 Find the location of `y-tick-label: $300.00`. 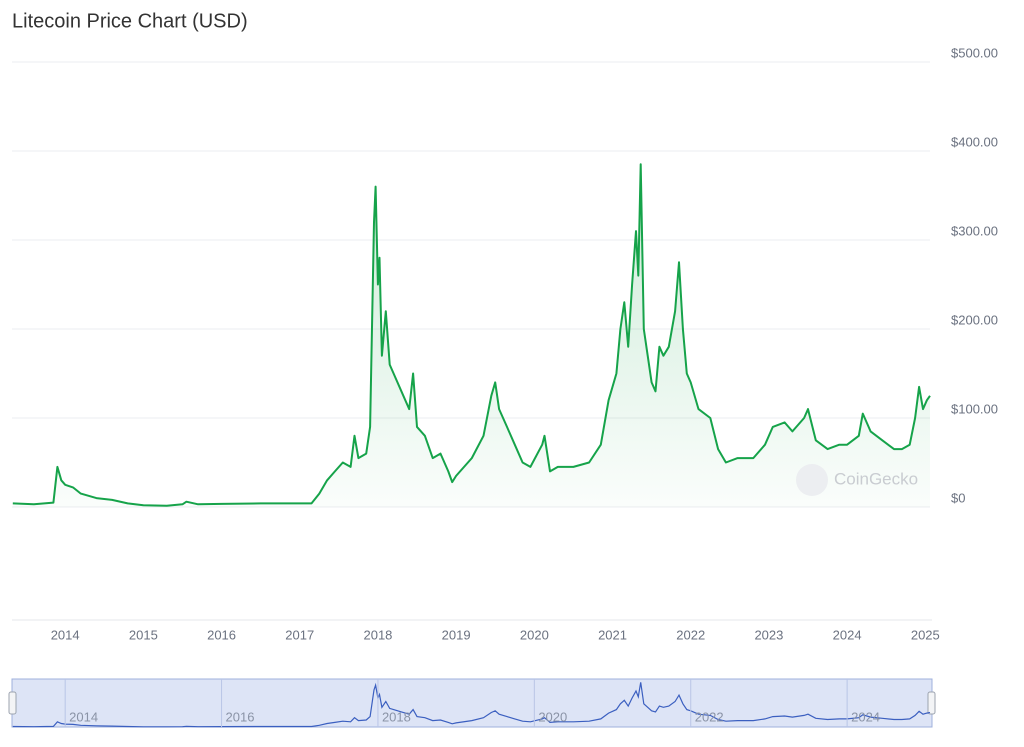

y-tick-label: $300.00 is located at coordinates (974, 230).